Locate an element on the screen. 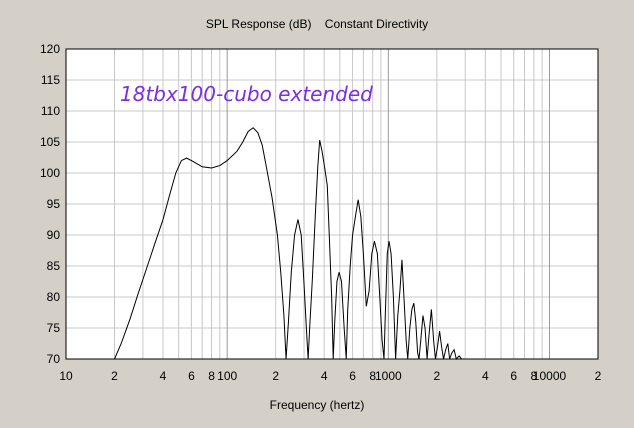 Image resolution: width=634 pixels, height=428 pixels. x-tick-label: 10 is located at coordinates (66, 376).